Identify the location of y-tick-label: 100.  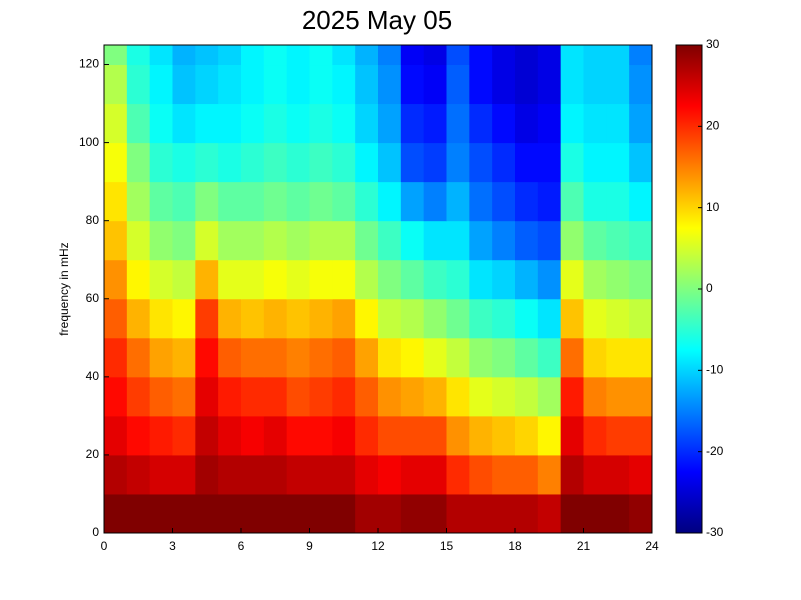
(89, 142).